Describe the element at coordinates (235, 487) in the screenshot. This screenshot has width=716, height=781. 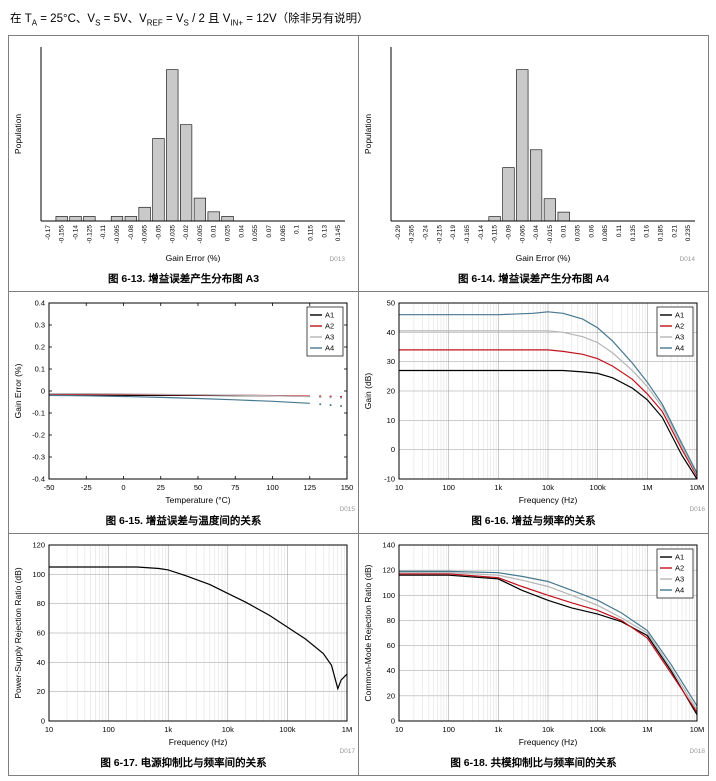
I see `svg-text: 75` at that location.